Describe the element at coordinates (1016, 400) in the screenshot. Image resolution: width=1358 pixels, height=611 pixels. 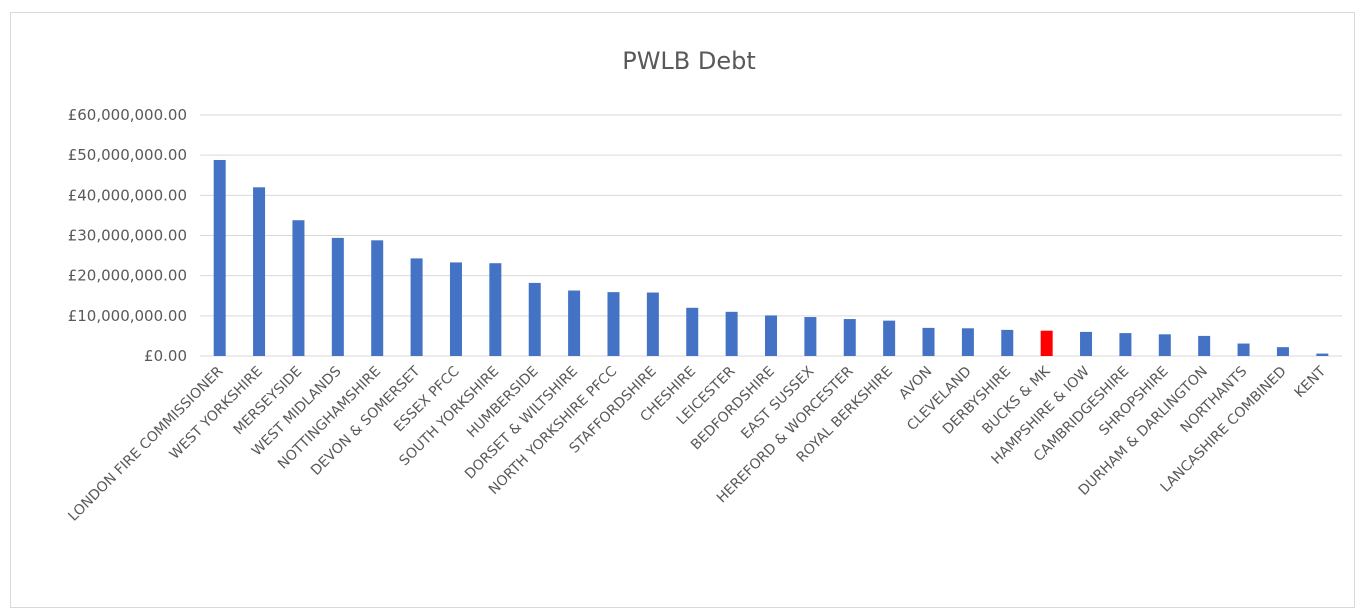
I see `x-tick-label: BUCKS & MK` at that location.